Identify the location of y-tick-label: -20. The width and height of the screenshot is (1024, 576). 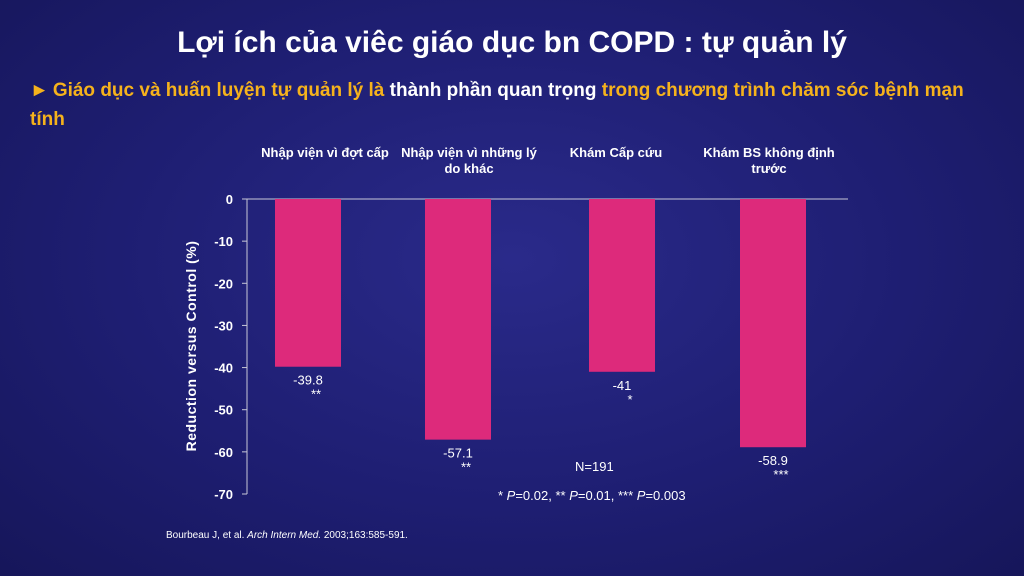
(223, 283).